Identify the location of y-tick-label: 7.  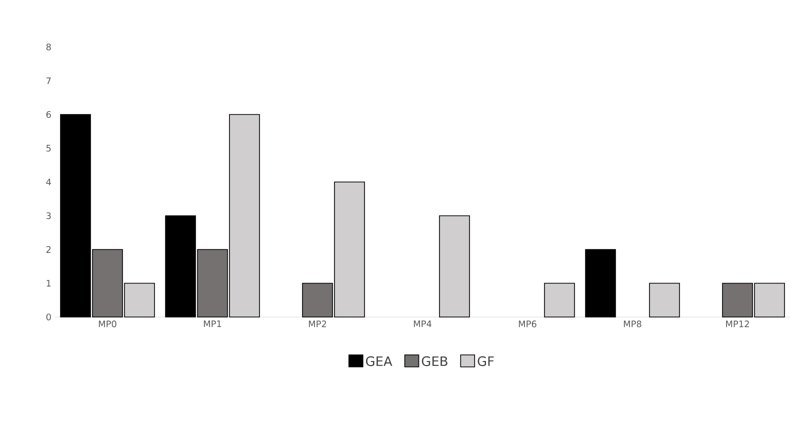
(48, 80).